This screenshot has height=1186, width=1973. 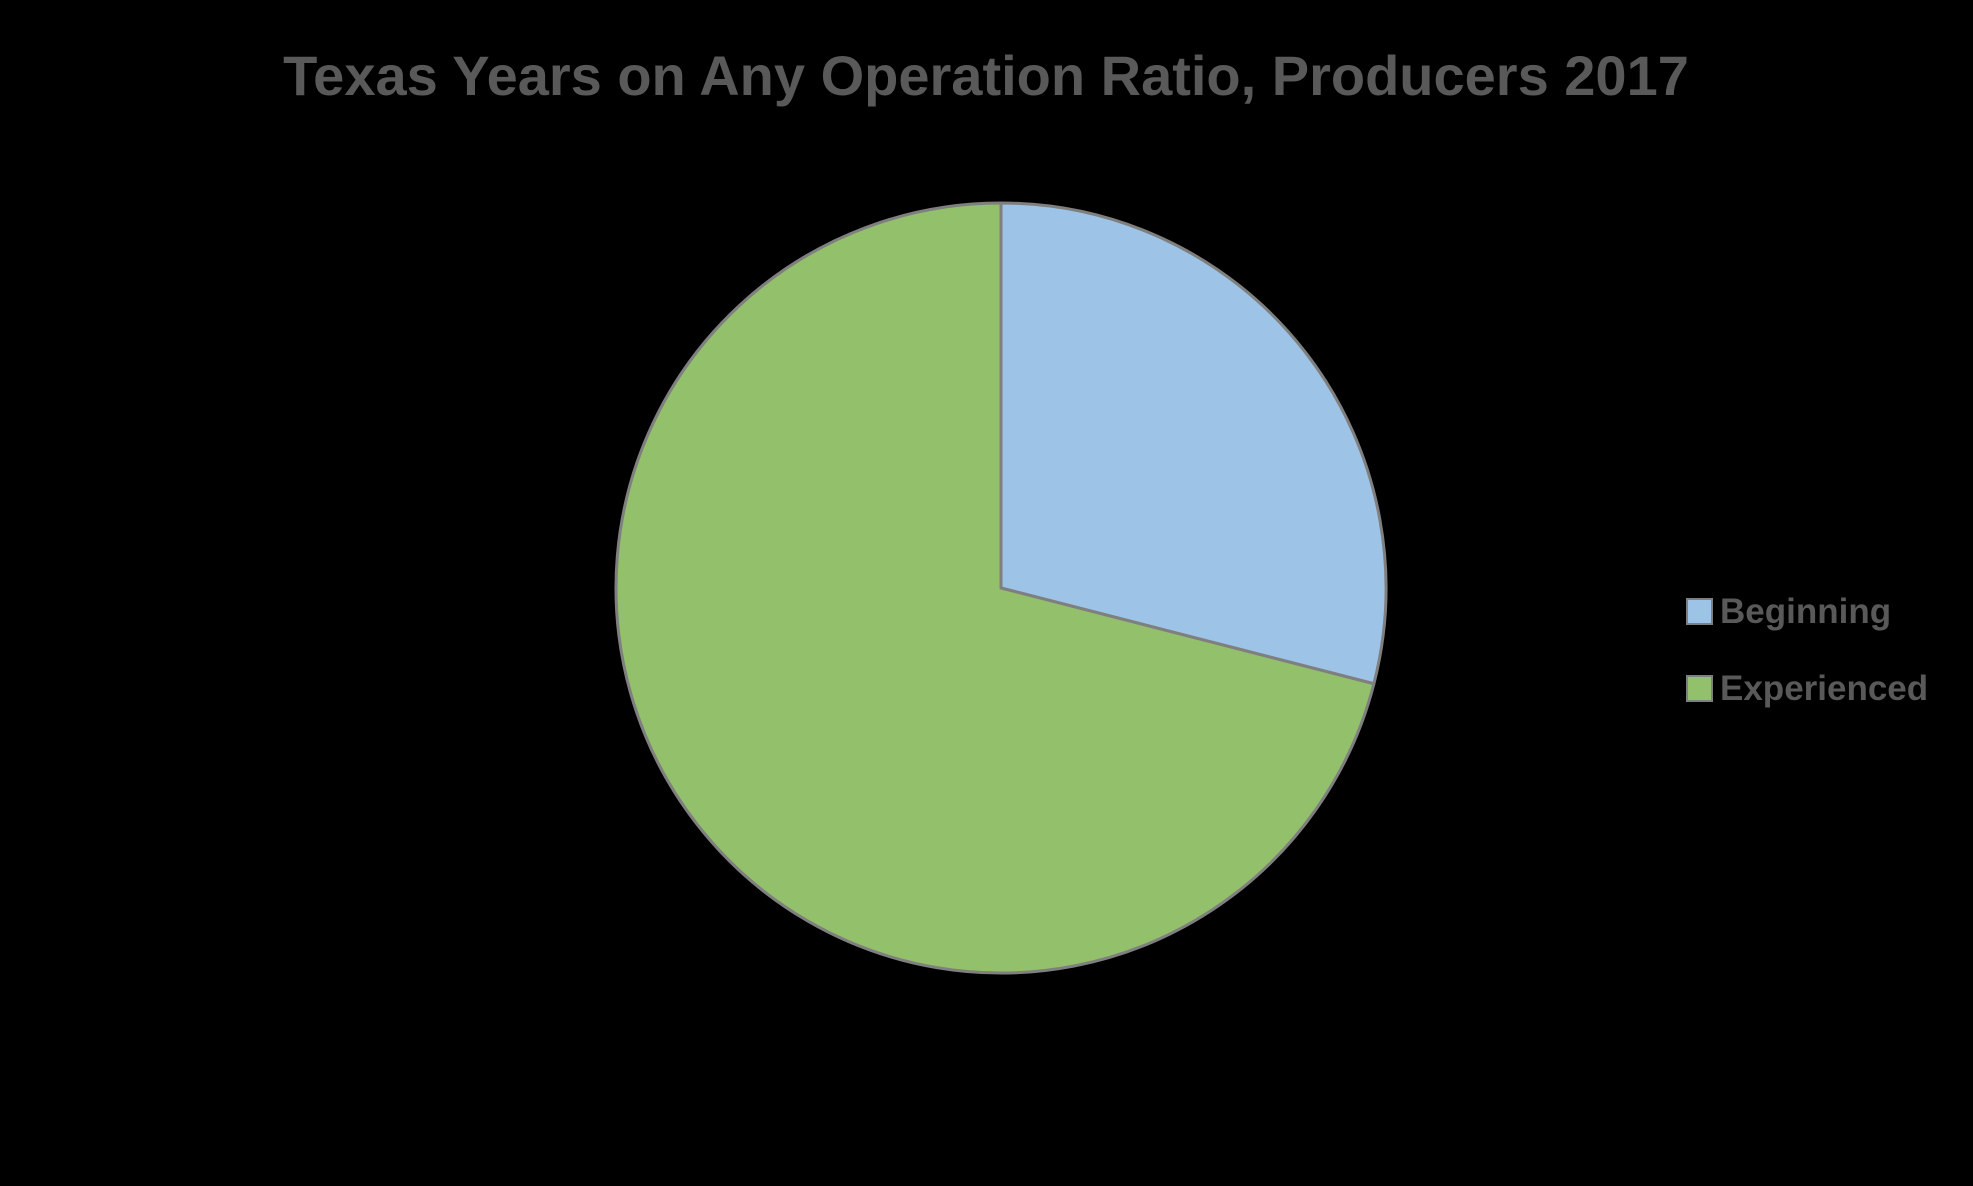 What do you see at coordinates (1824, 688) in the screenshot?
I see `legend-label-experienced: Experienced` at bounding box center [1824, 688].